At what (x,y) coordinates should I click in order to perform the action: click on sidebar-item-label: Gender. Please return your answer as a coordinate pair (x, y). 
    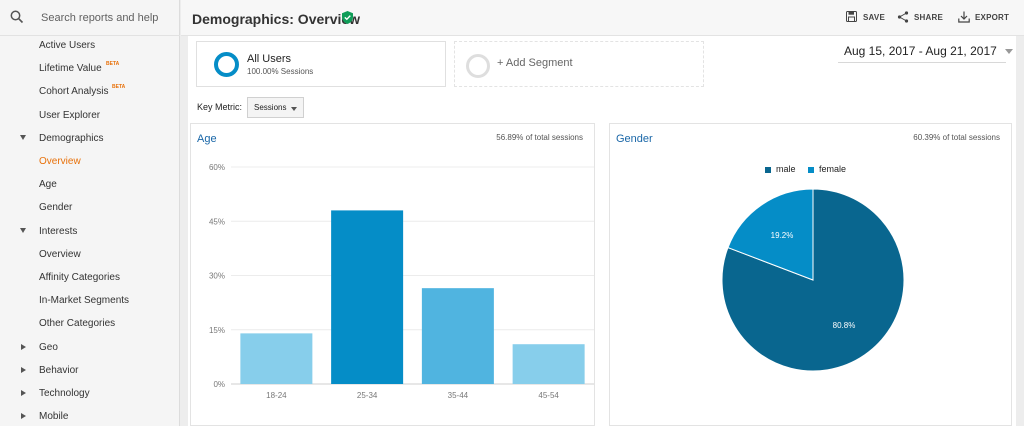
    Looking at the image, I should click on (56, 208).